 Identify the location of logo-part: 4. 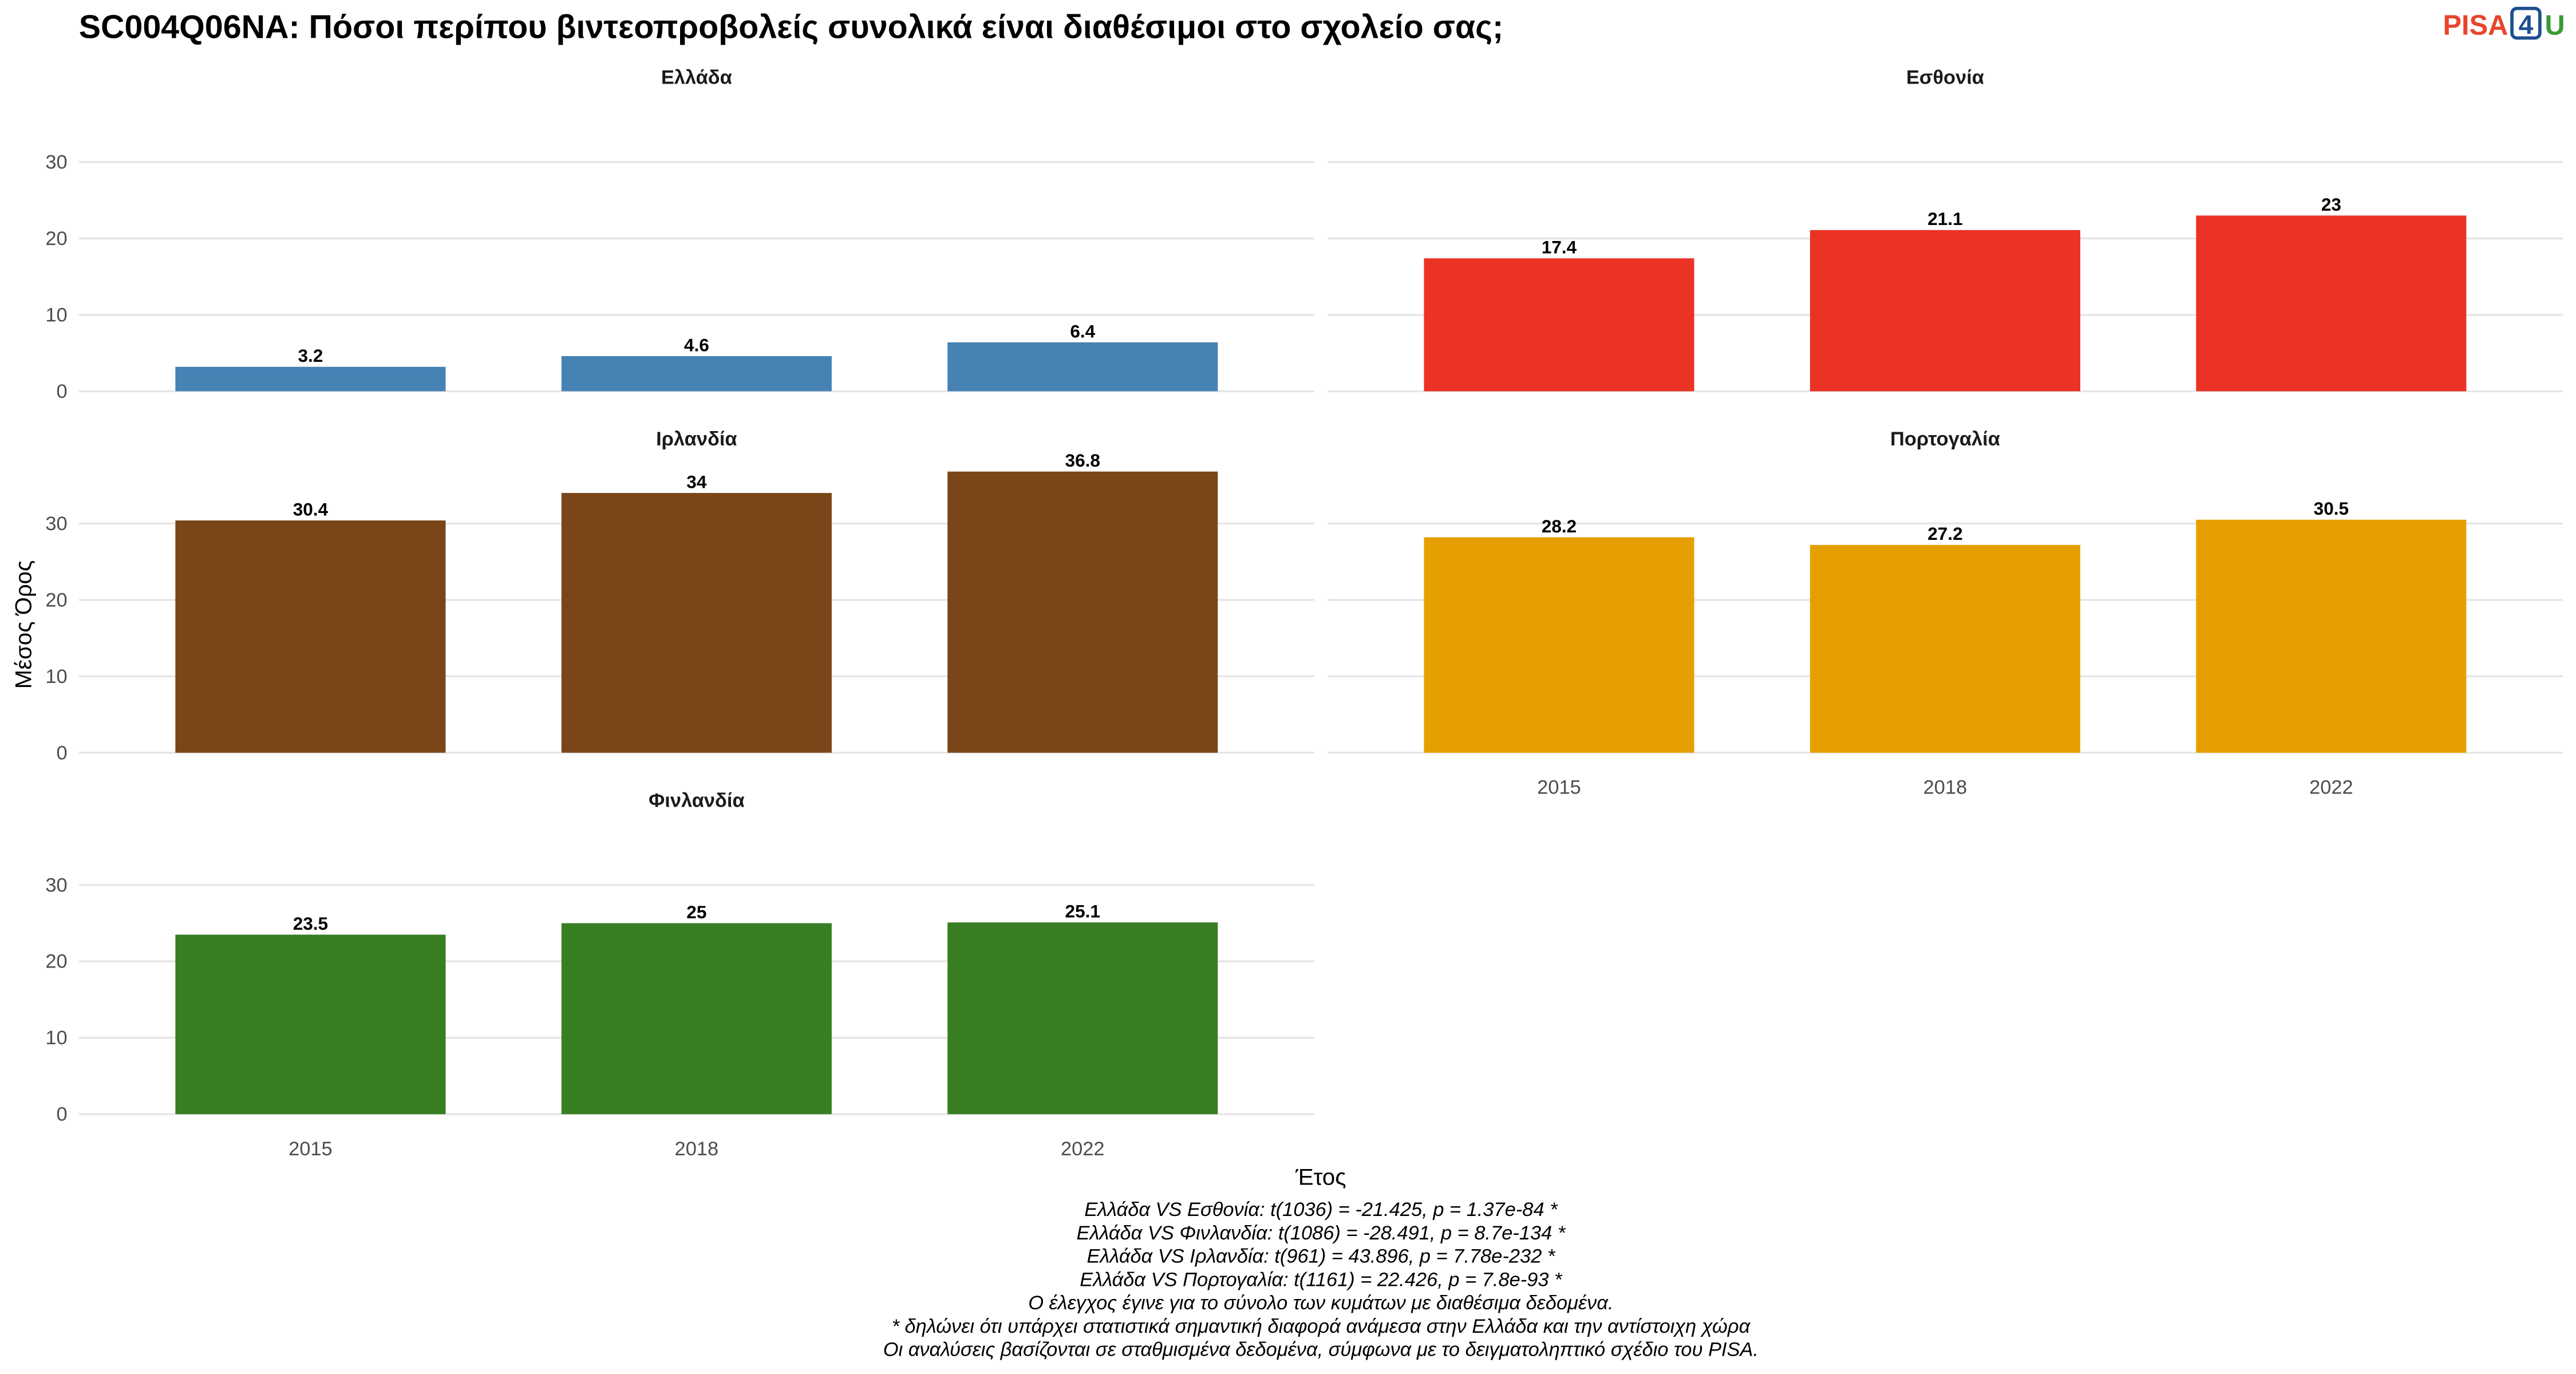
(2526, 25).